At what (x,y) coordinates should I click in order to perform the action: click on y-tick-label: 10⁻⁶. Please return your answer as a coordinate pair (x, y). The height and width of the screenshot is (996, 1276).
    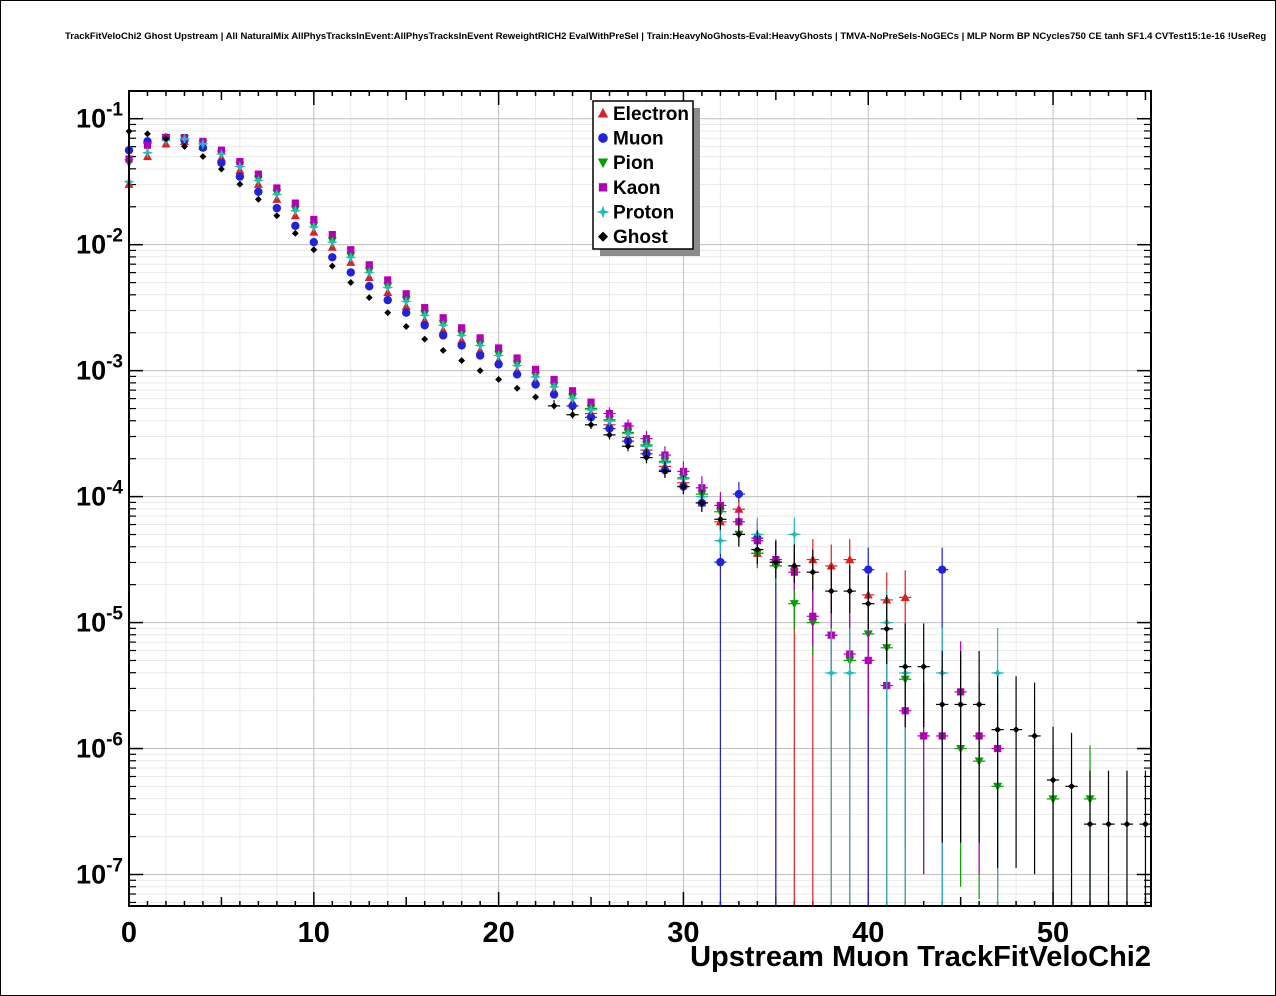
    Looking at the image, I should click on (99, 747).